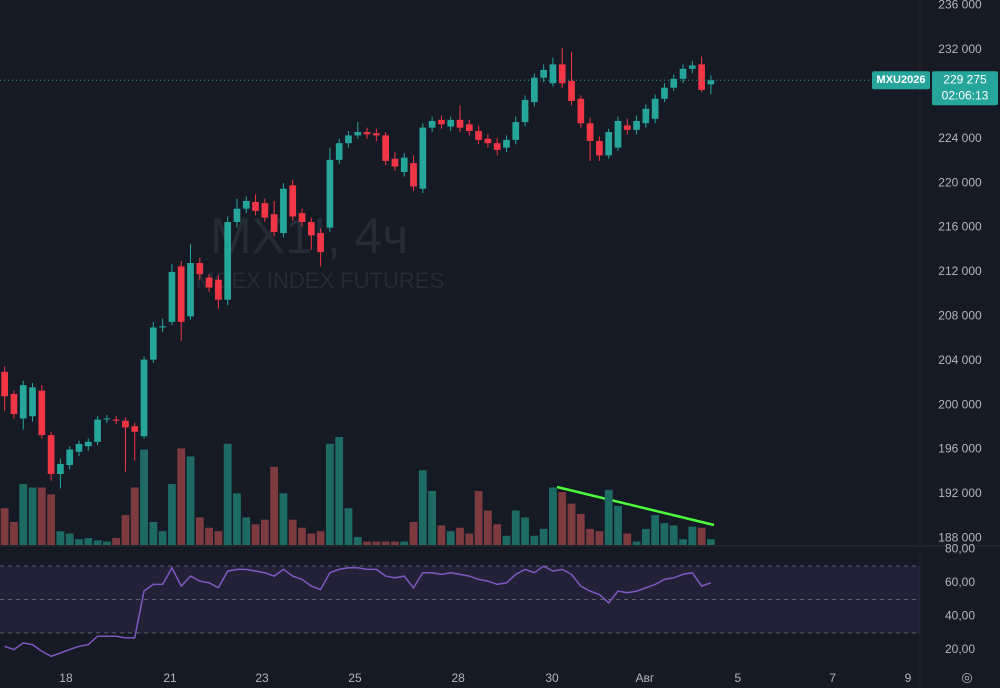 The width and height of the screenshot is (1000, 688). I want to click on y-tick-label: 20,00, so click(960, 649).